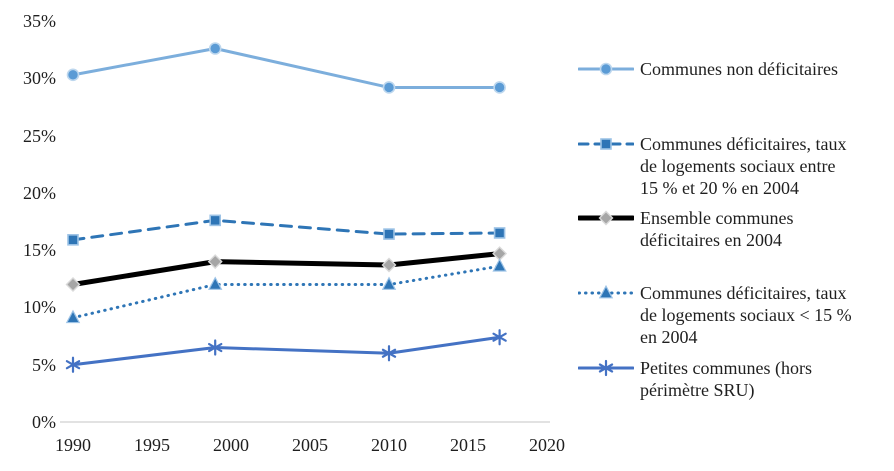 Image resolution: width=894 pixels, height=471 pixels. I want to click on legend-entry: Ensemble communes déficitaires en 2004, so click(732, 229).